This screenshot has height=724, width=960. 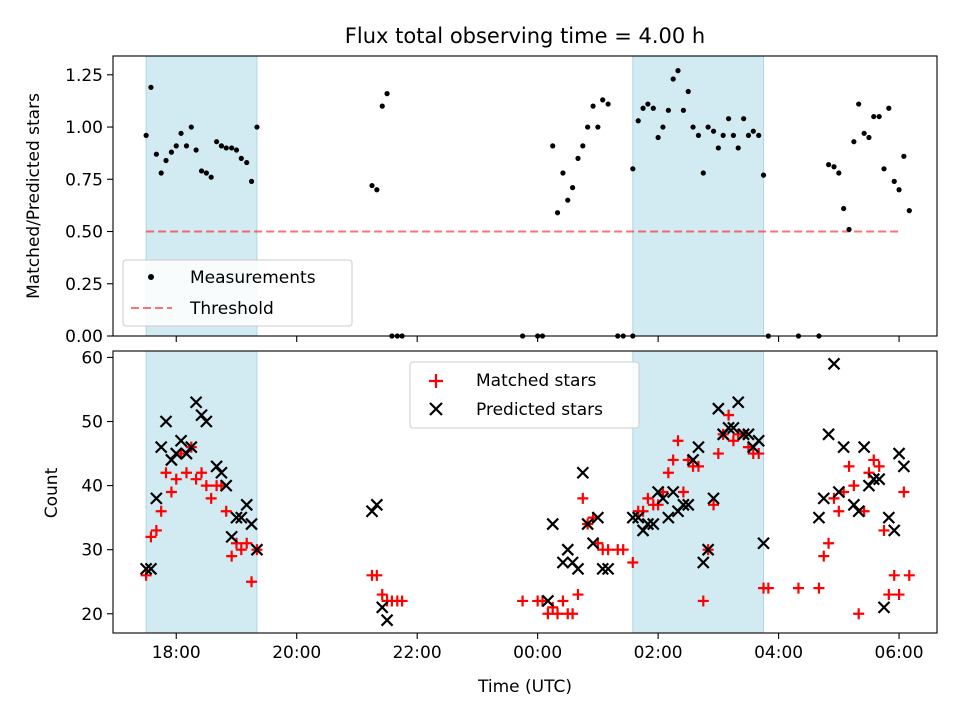 I want to click on x-axis-label: Time (UTC), so click(x=524, y=687).